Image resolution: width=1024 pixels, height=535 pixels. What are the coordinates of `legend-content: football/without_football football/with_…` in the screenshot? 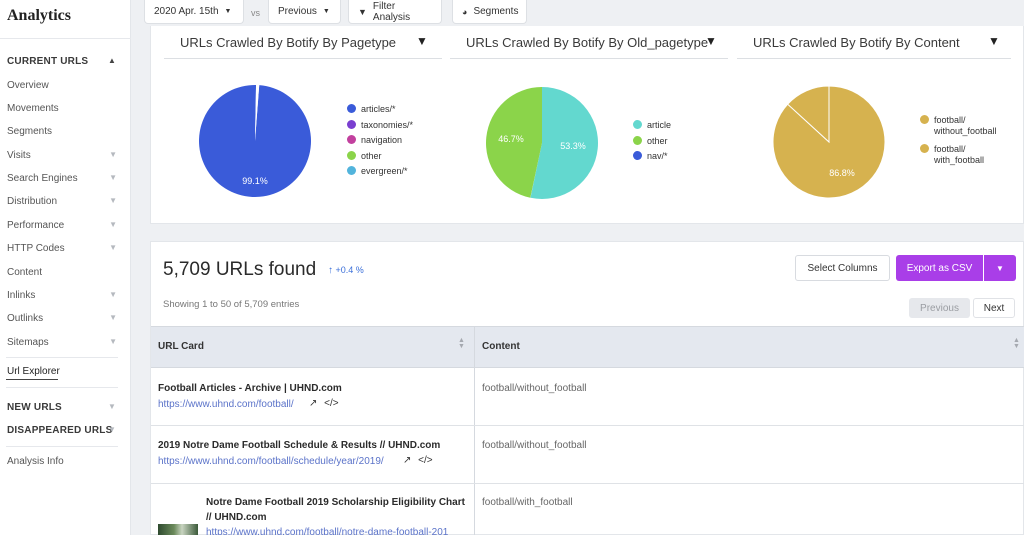 It's located at (958, 144).